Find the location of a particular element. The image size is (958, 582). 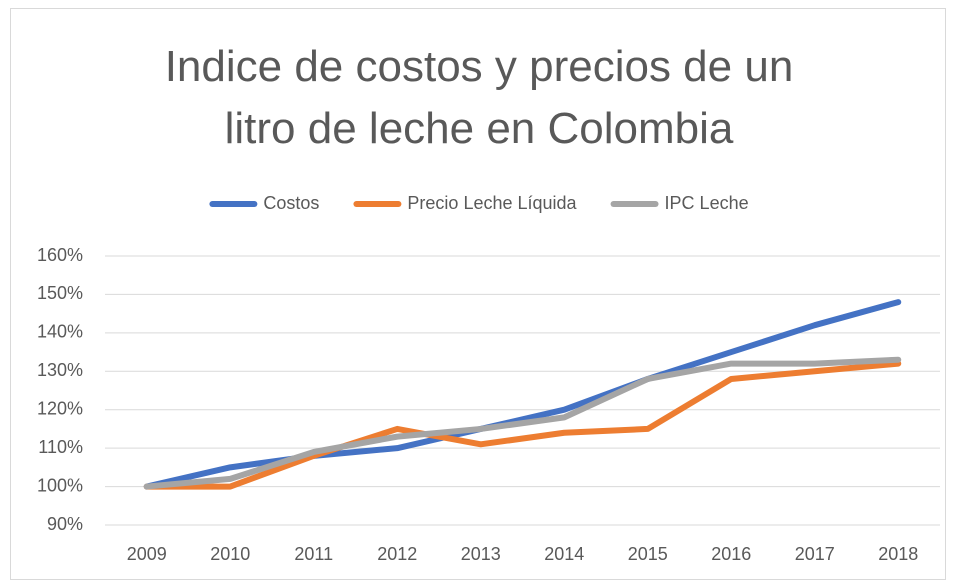

y-tick-label: 160% is located at coordinates (60, 255).